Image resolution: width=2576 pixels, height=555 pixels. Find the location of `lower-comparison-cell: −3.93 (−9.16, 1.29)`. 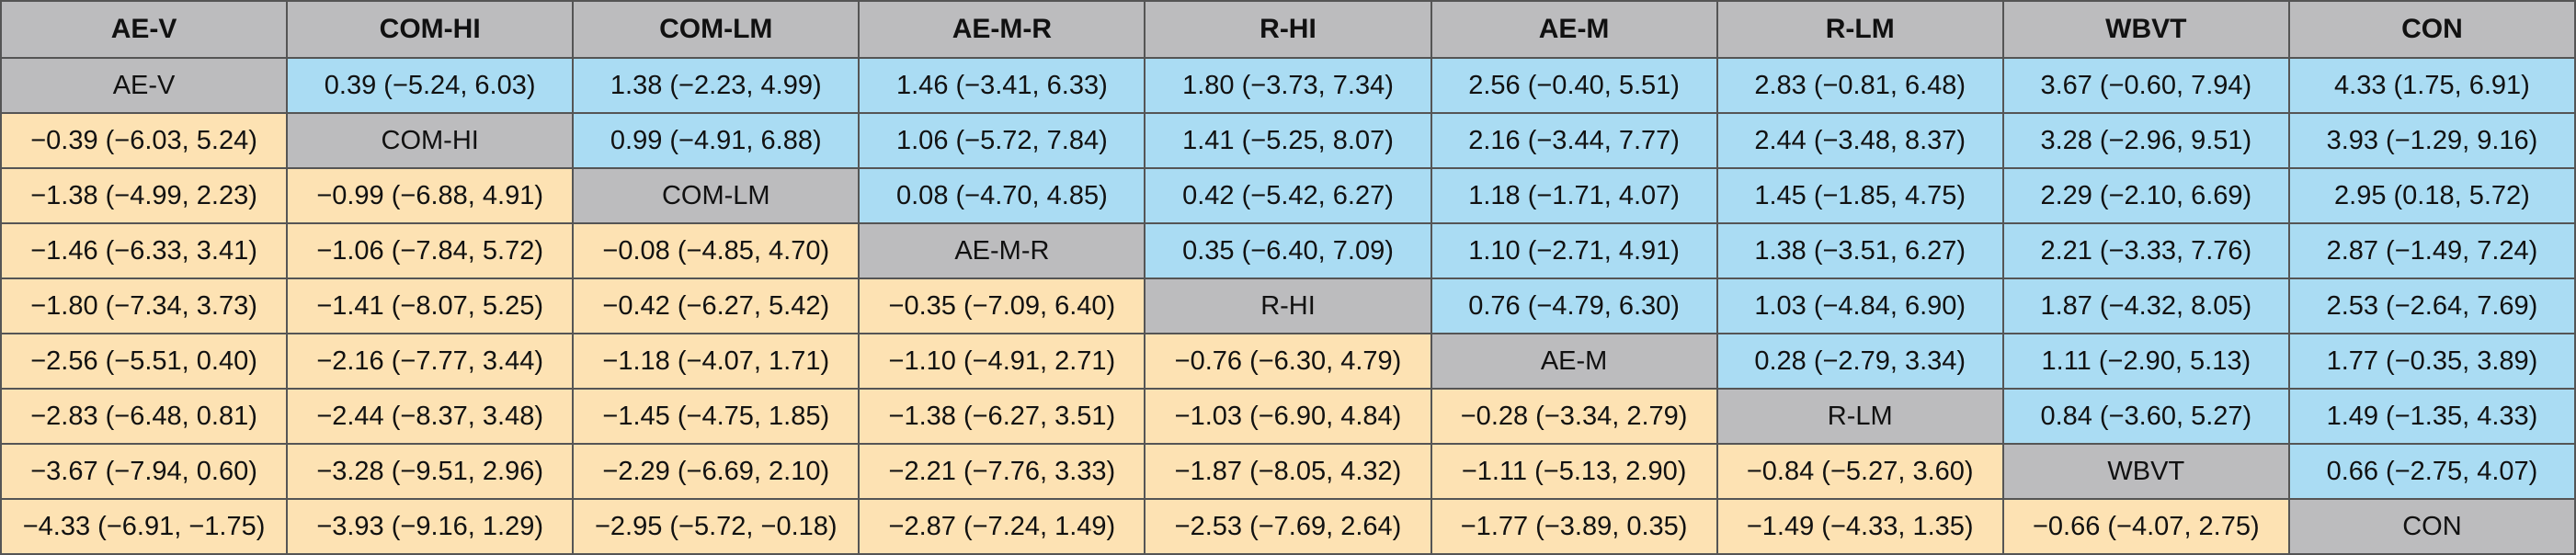

lower-comparison-cell: −3.93 (−9.16, 1.29) is located at coordinates (430, 526).